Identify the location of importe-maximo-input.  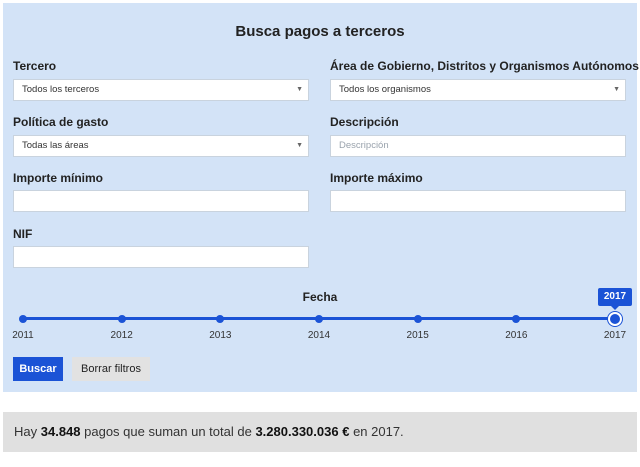
(478, 201).